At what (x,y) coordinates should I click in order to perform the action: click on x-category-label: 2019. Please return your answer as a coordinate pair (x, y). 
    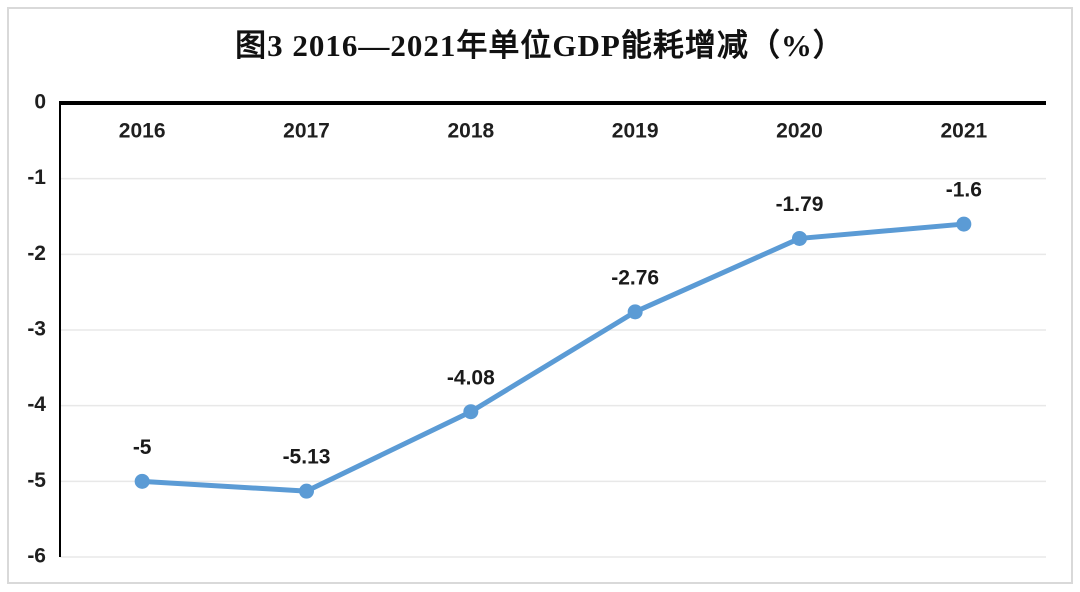
    Looking at the image, I should click on (635, 131).